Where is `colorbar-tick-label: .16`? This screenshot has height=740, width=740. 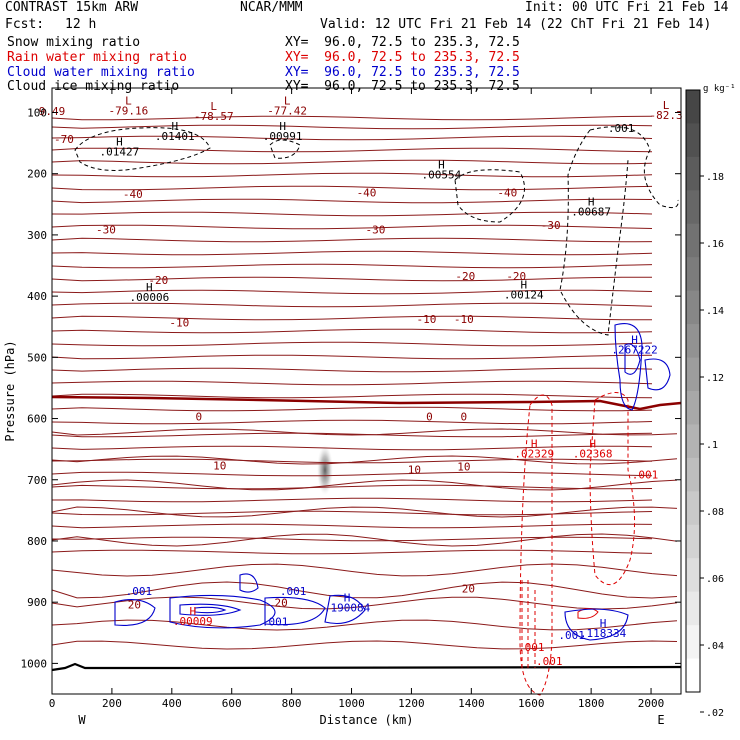 colorbar-tick-label: .16 is located at coordinates (715, 244).